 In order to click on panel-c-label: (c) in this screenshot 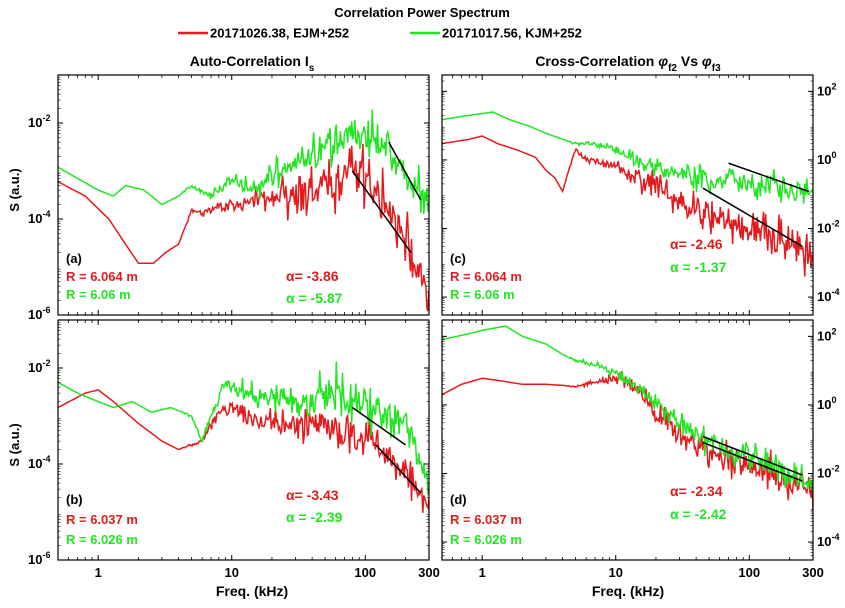, I will do `click(458, 258)`.